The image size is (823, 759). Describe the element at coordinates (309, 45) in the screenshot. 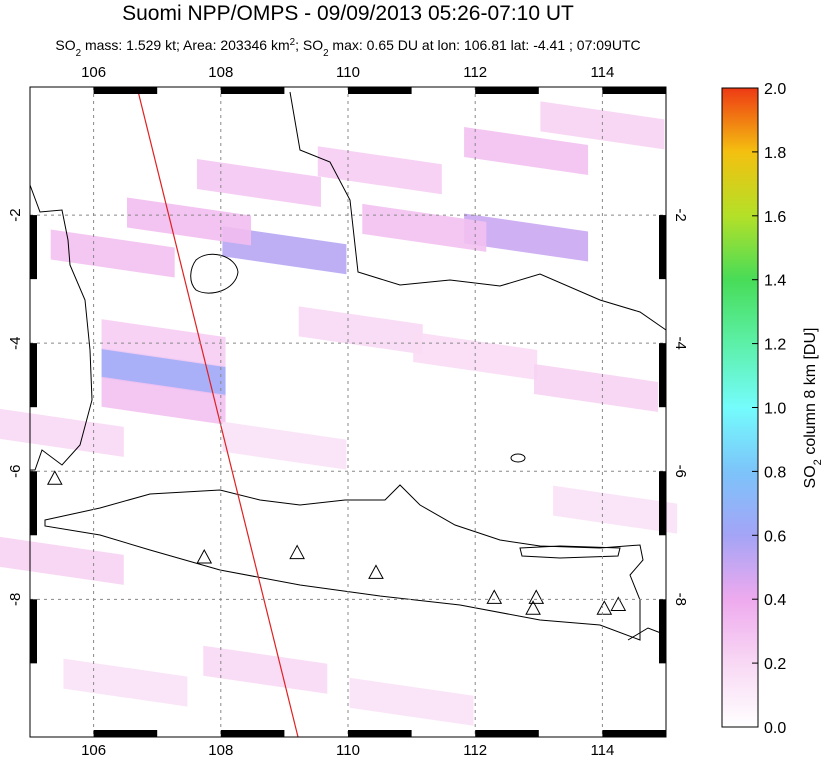

I see `text-part: ; SO` at that location.